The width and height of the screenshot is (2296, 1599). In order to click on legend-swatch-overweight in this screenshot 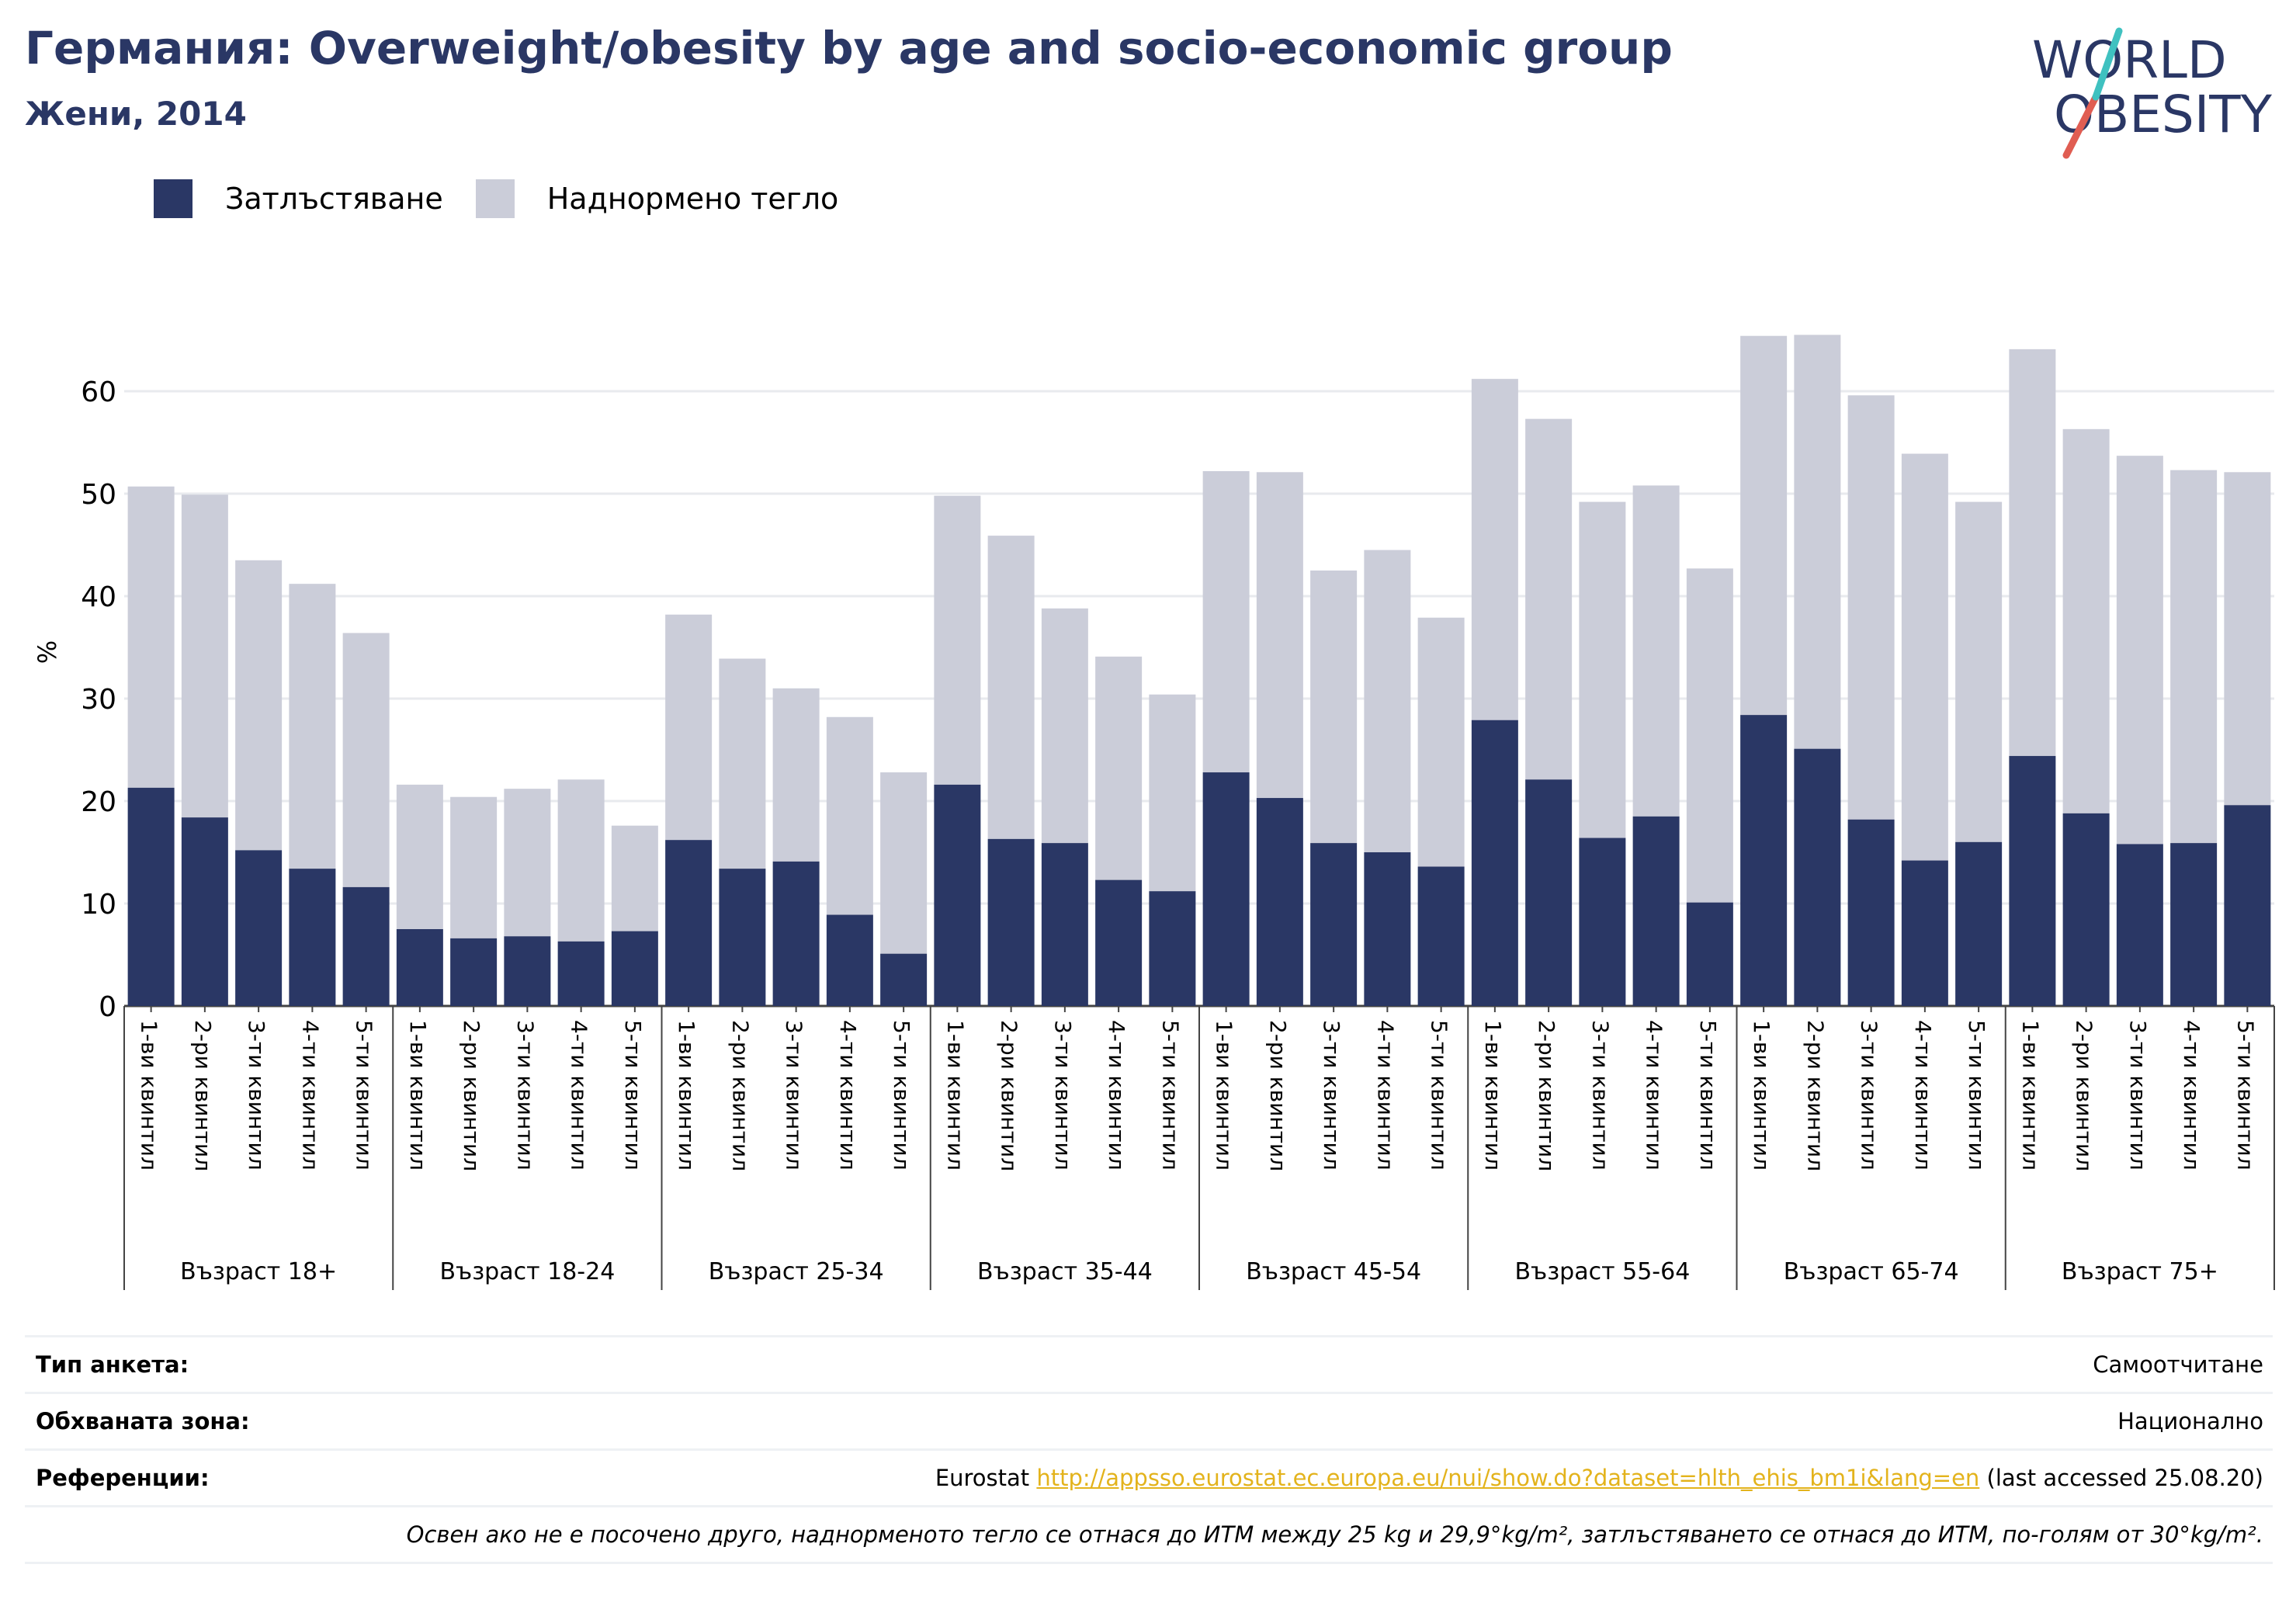, I will do `click(495, 198)`.